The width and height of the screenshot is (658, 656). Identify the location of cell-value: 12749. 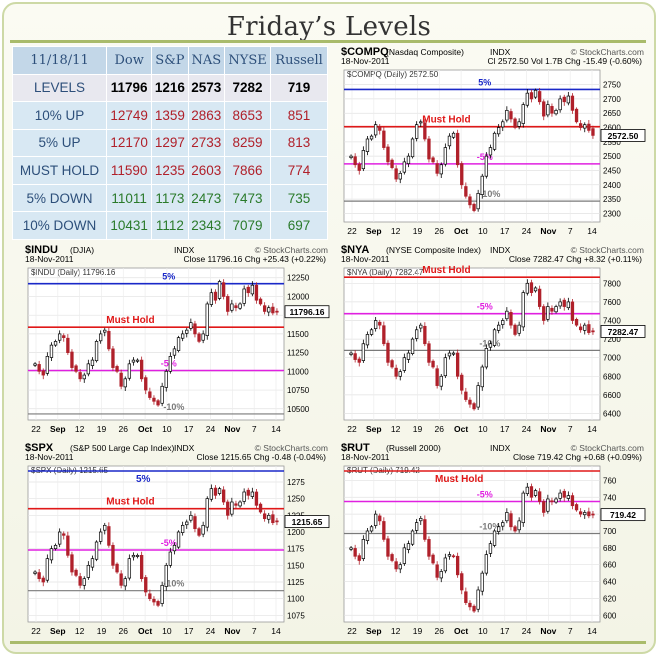
(129, 115).